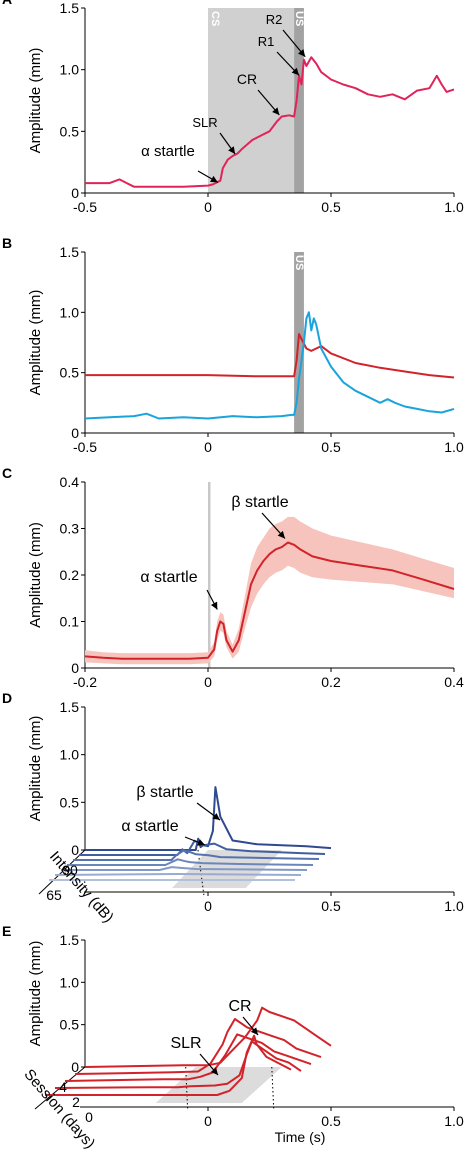 The height and width of the screenshot is (1173, 468). What do you see at coordinates (63, 1087) in the screenshot?
I see `depth-tick-label: 4` at bounding box center [63, 1087].